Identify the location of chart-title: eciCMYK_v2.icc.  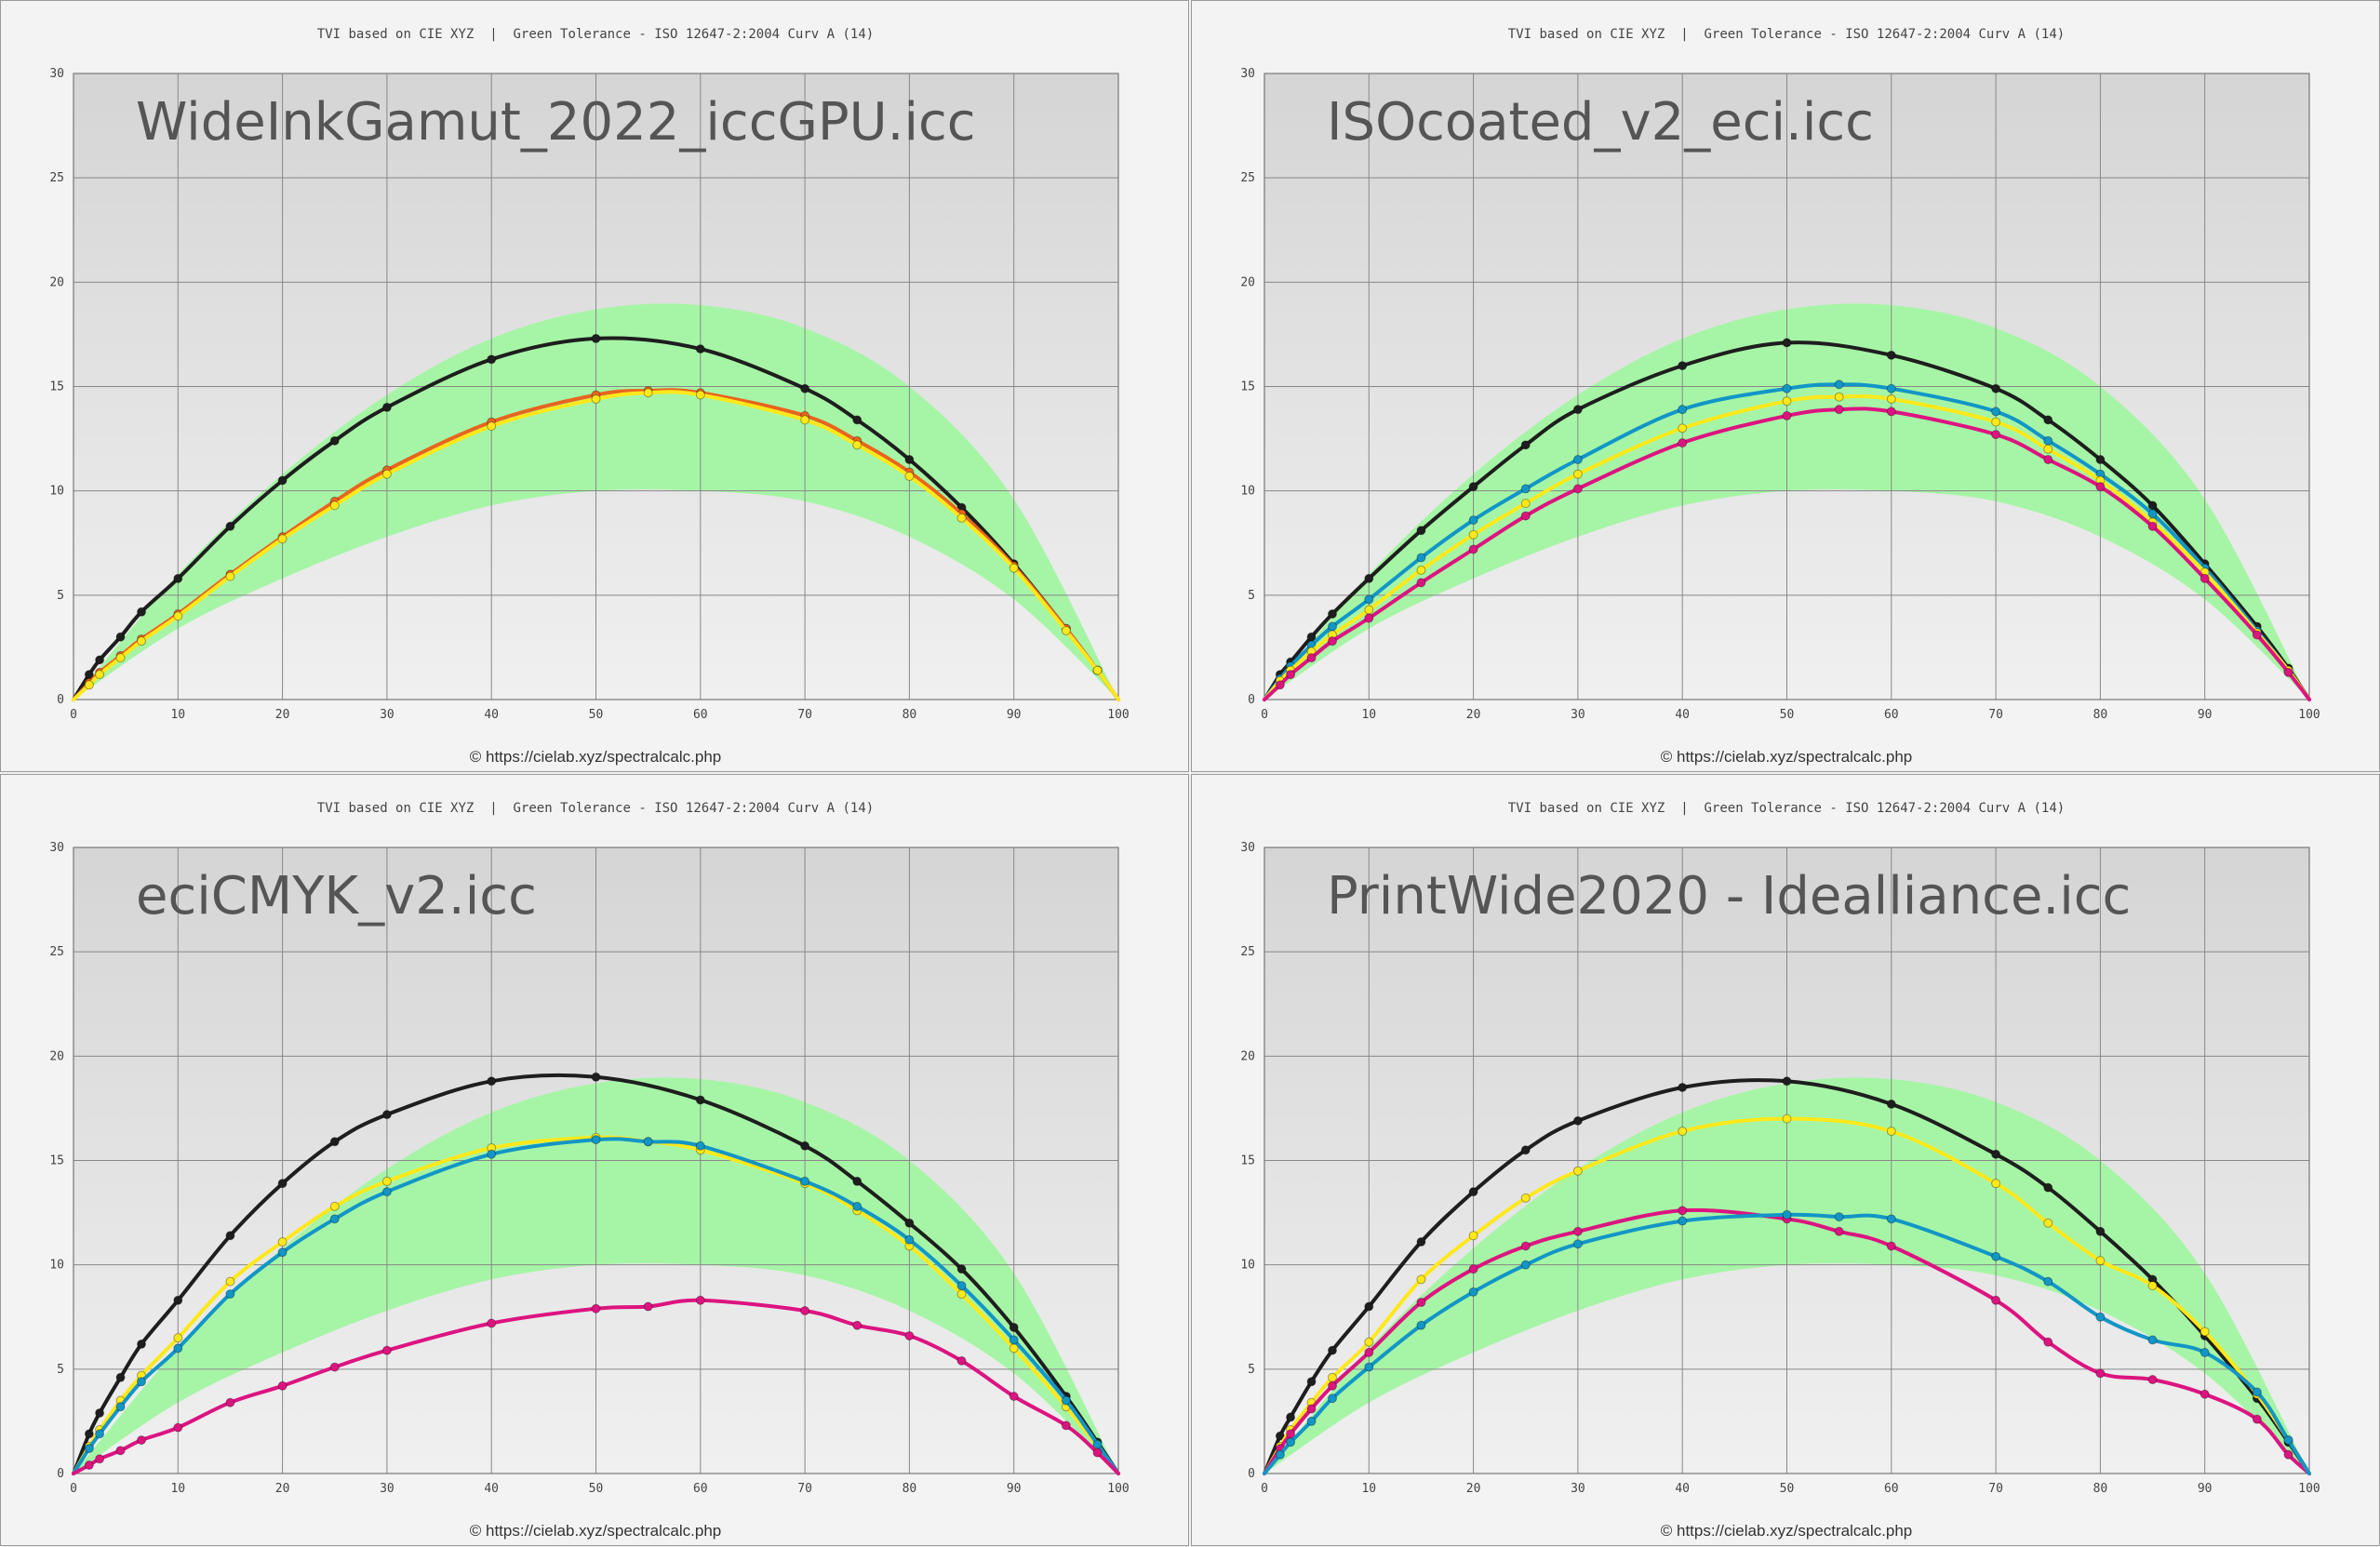
(336, 896).